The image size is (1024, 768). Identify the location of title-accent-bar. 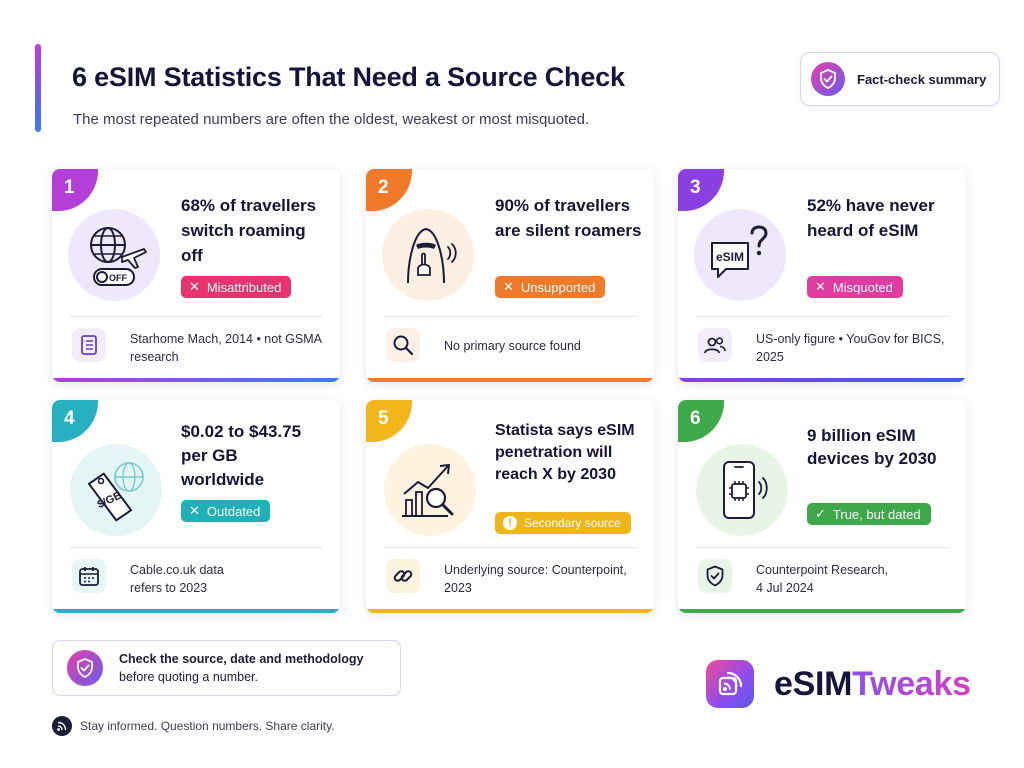
(38, 88).